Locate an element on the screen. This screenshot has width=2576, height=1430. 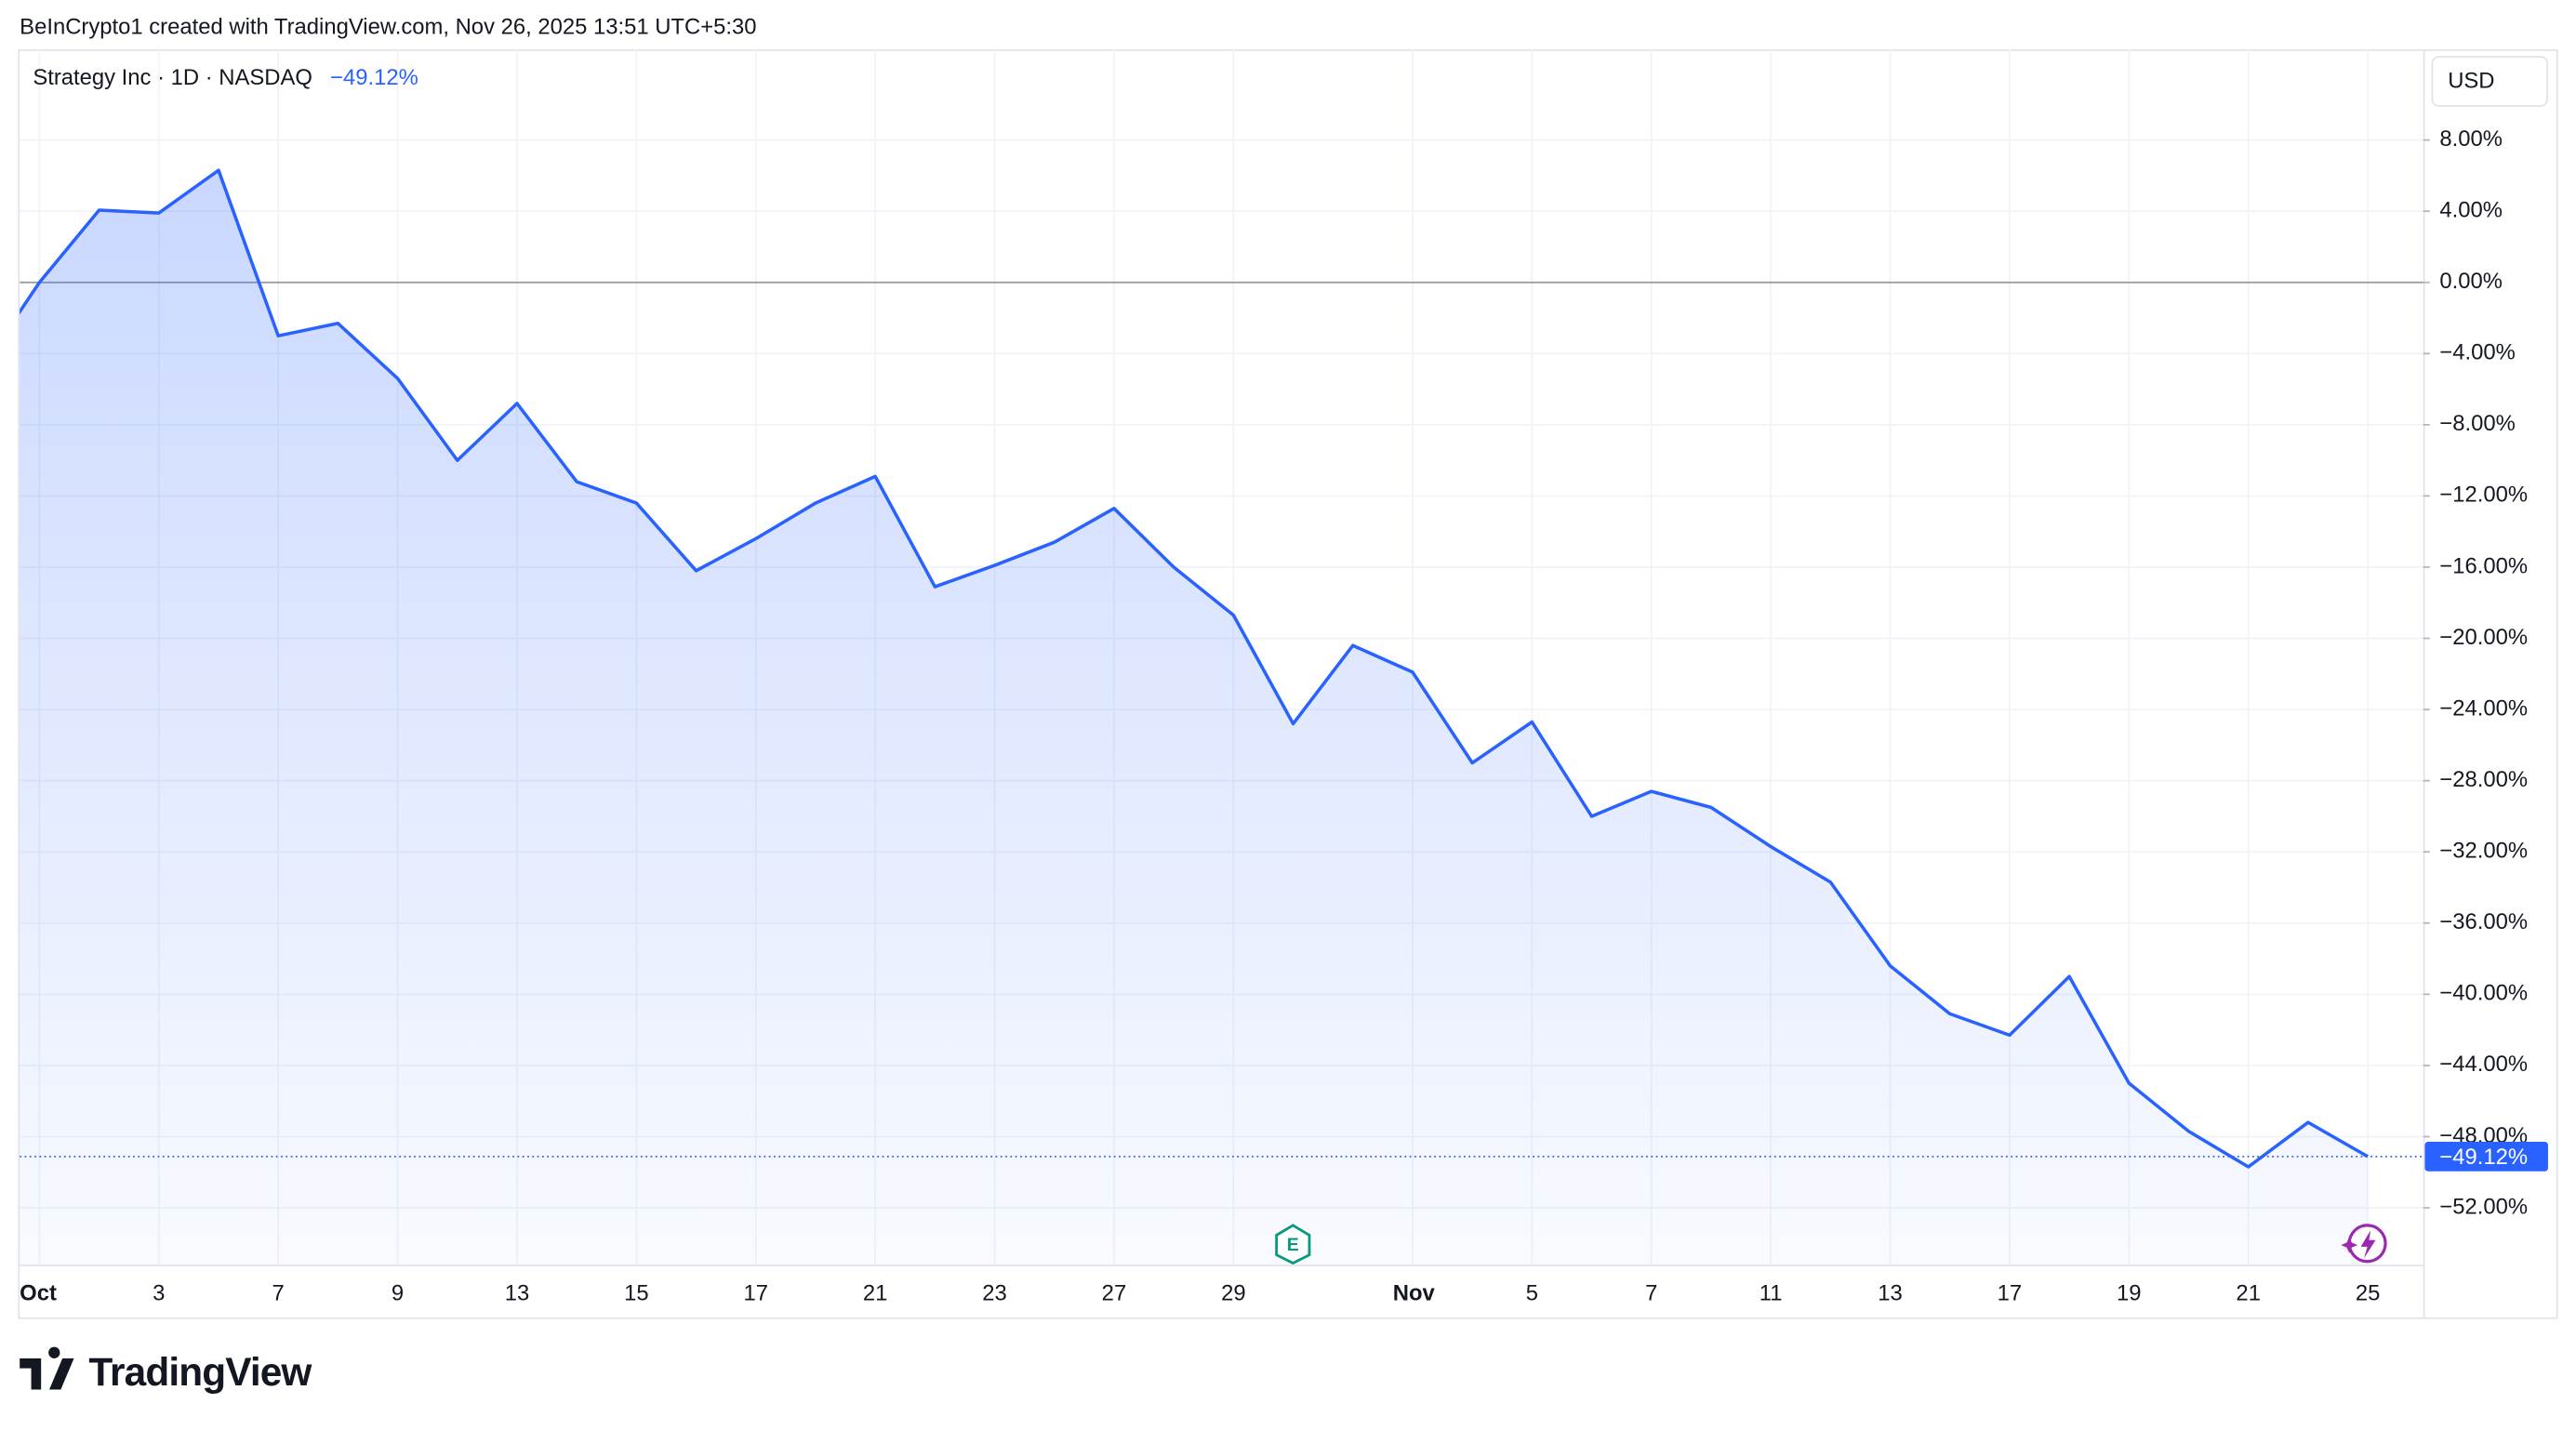
legend-value: −49.12% is located at coordinates (374, 77).